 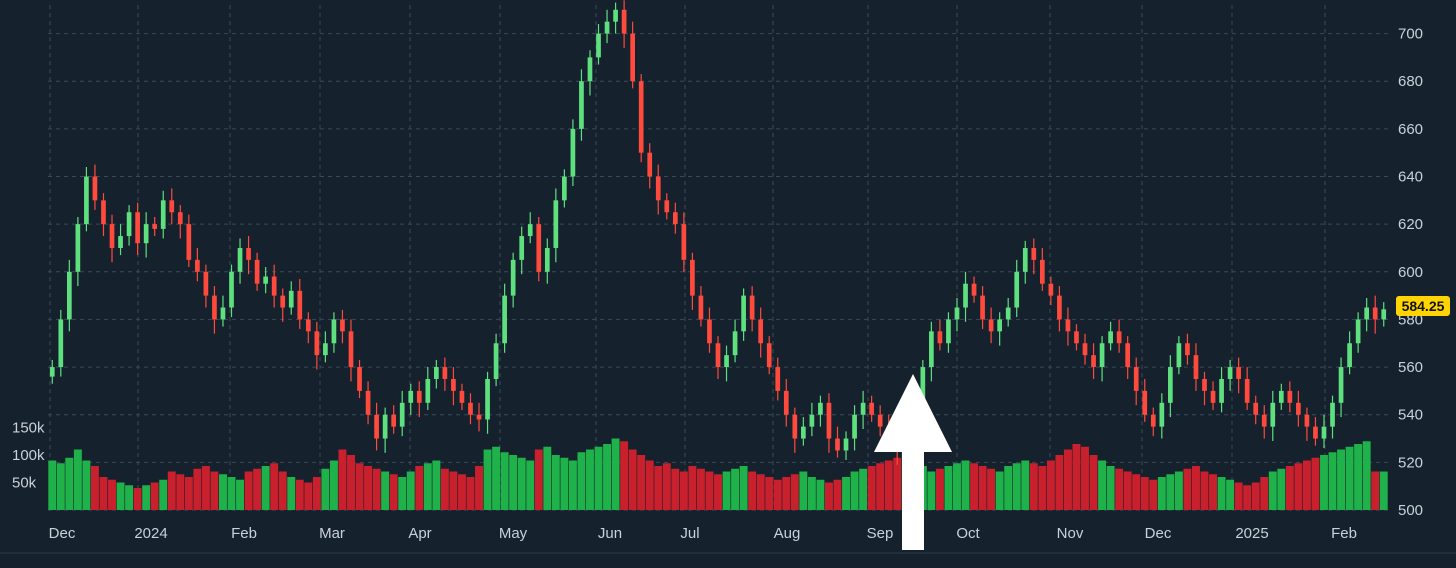 What do you see at coordinates (913, 413) in the screenshot?
I see `arrow-head` at bounding box center [913, 413].